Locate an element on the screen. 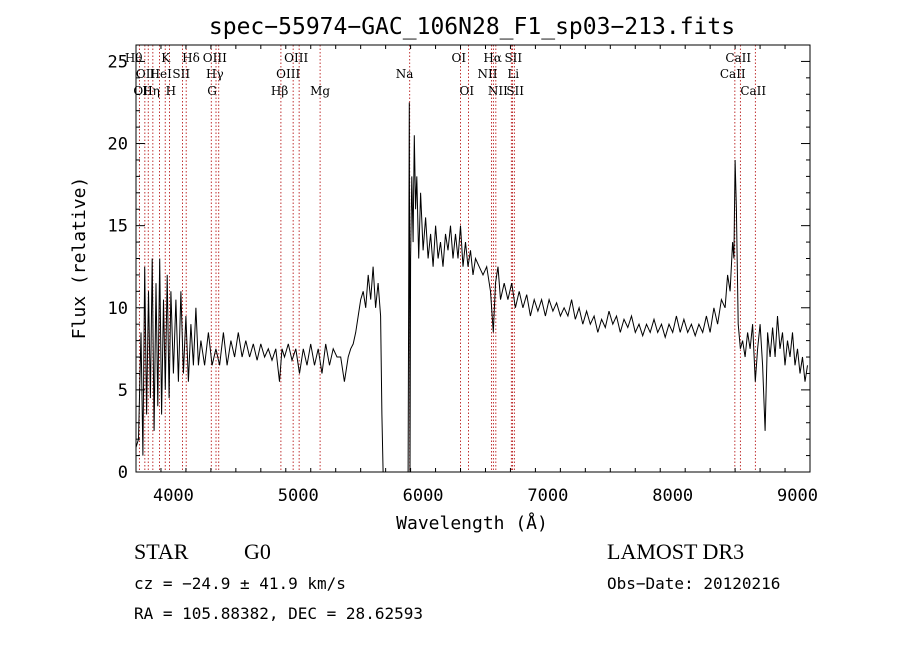 The width and height of the screenshot is (900, 649). line-label: H is located at coordinates (171, 91).